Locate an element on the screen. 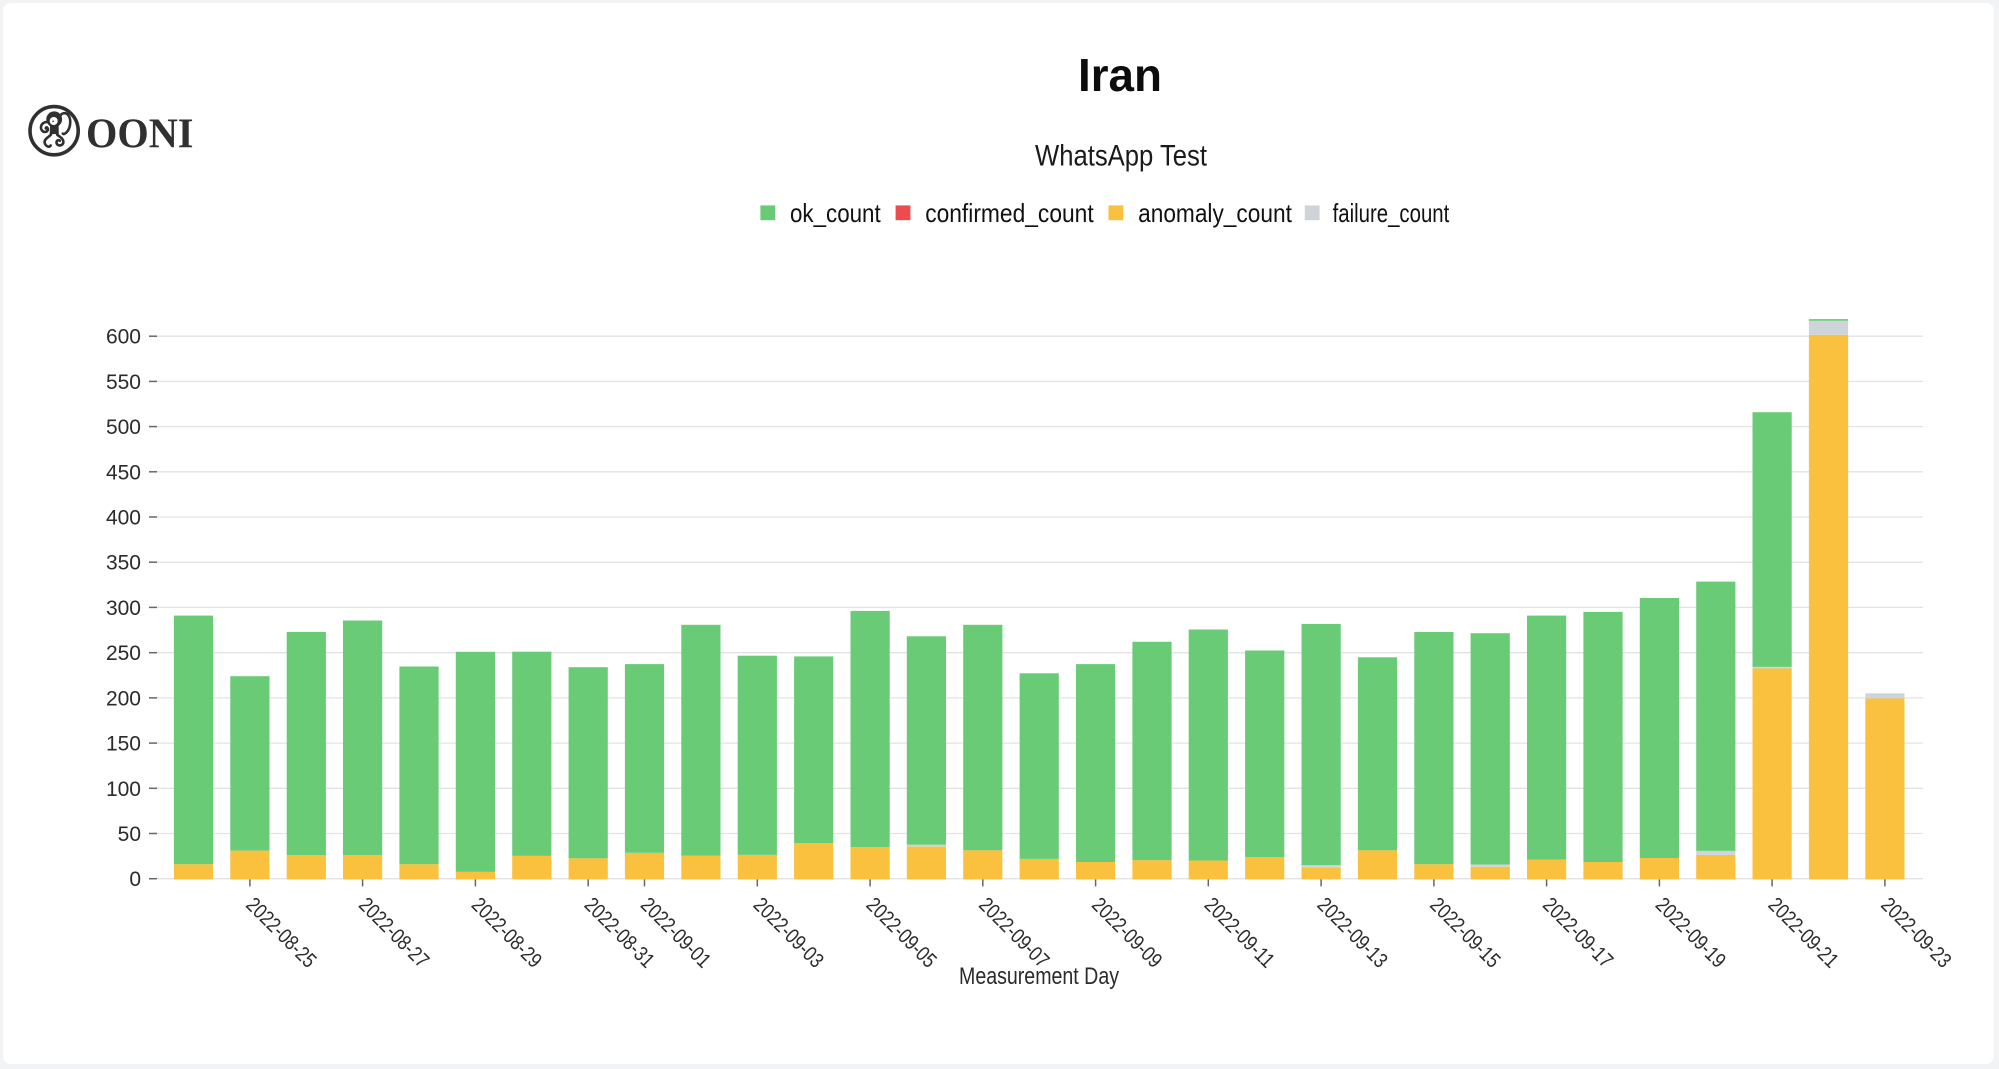 Image resolution: width=1999 pixels, height=1069 pixels. svg-text: 350 is located at coordinates (123, 563).